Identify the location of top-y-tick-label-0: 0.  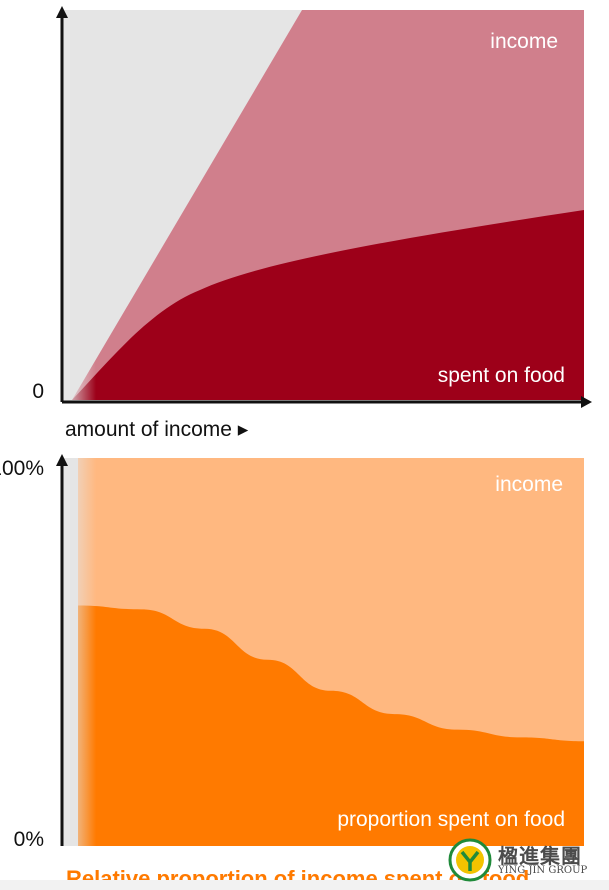
(38, 391).